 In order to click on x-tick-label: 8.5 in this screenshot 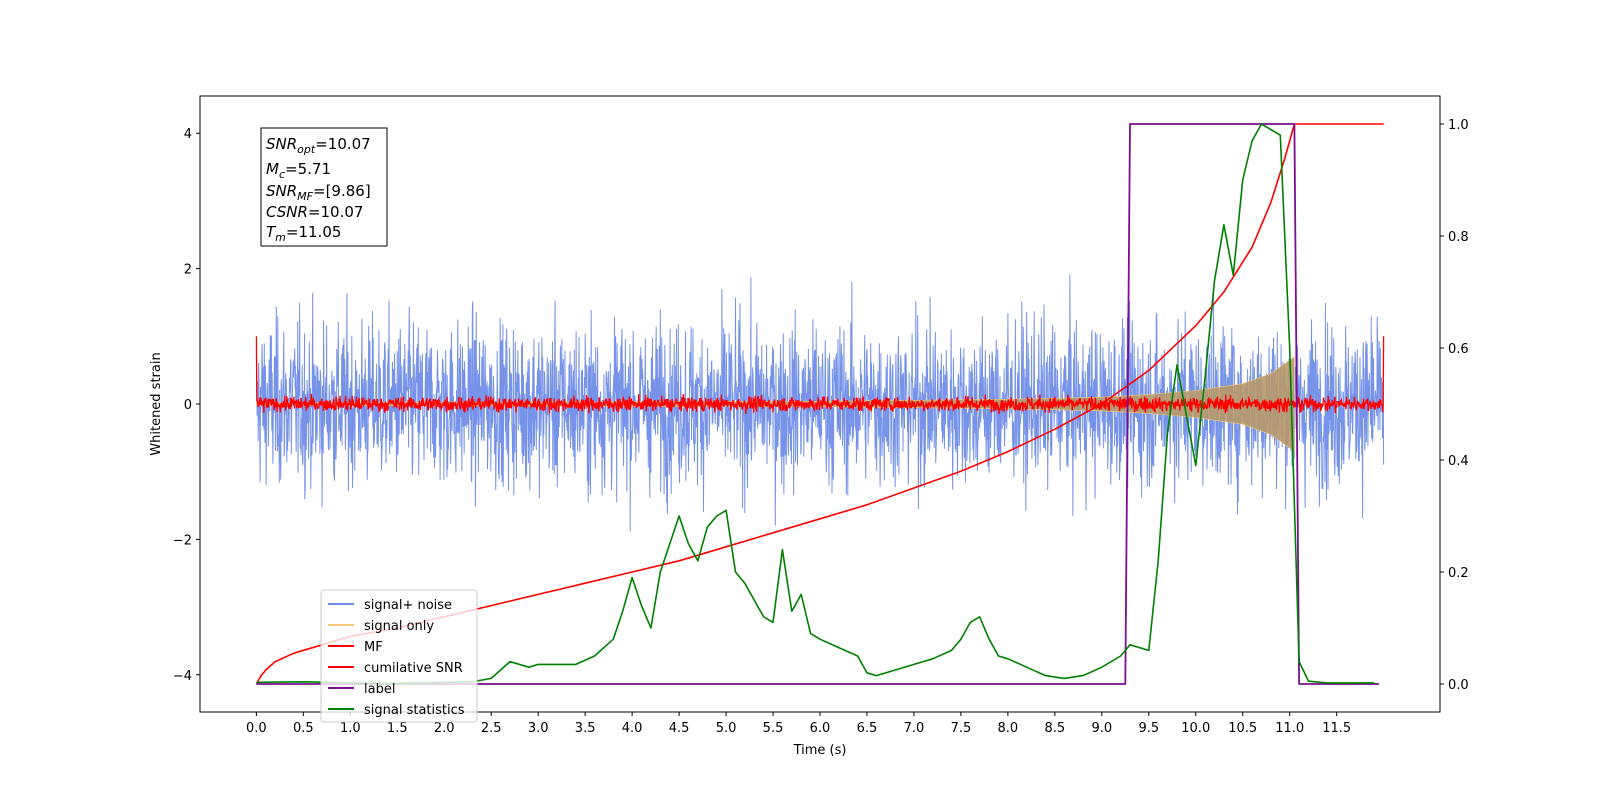, I will do `click(1055, 728)`.